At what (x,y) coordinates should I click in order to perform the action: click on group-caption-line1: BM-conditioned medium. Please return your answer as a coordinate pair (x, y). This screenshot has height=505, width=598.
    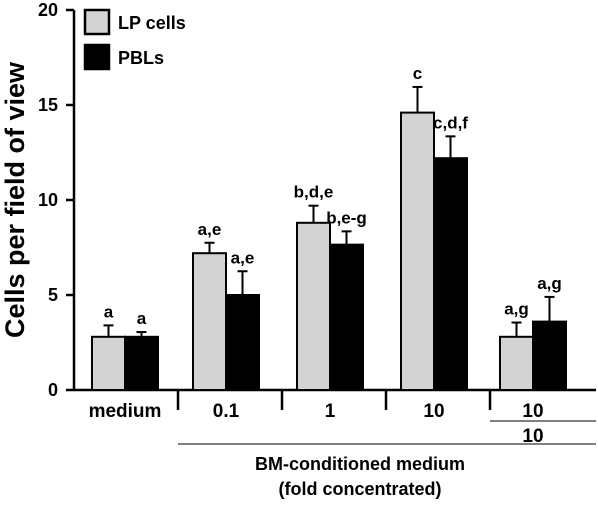
    Looking at the image, I should click on (360, 464).